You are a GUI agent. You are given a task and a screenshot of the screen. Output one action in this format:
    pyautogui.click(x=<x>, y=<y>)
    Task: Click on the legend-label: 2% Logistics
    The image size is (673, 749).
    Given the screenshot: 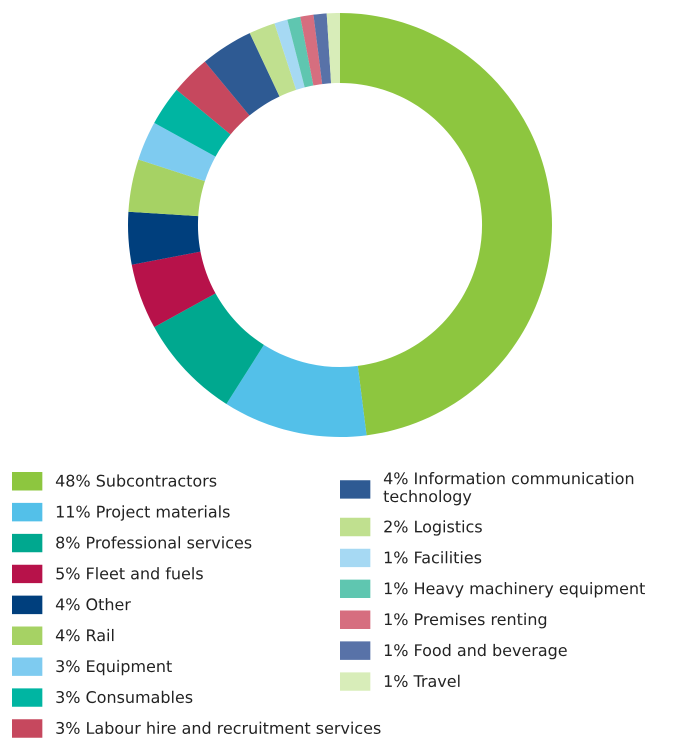 What is the action you would take?
    pyautogui.click(x=433, y=528)
    